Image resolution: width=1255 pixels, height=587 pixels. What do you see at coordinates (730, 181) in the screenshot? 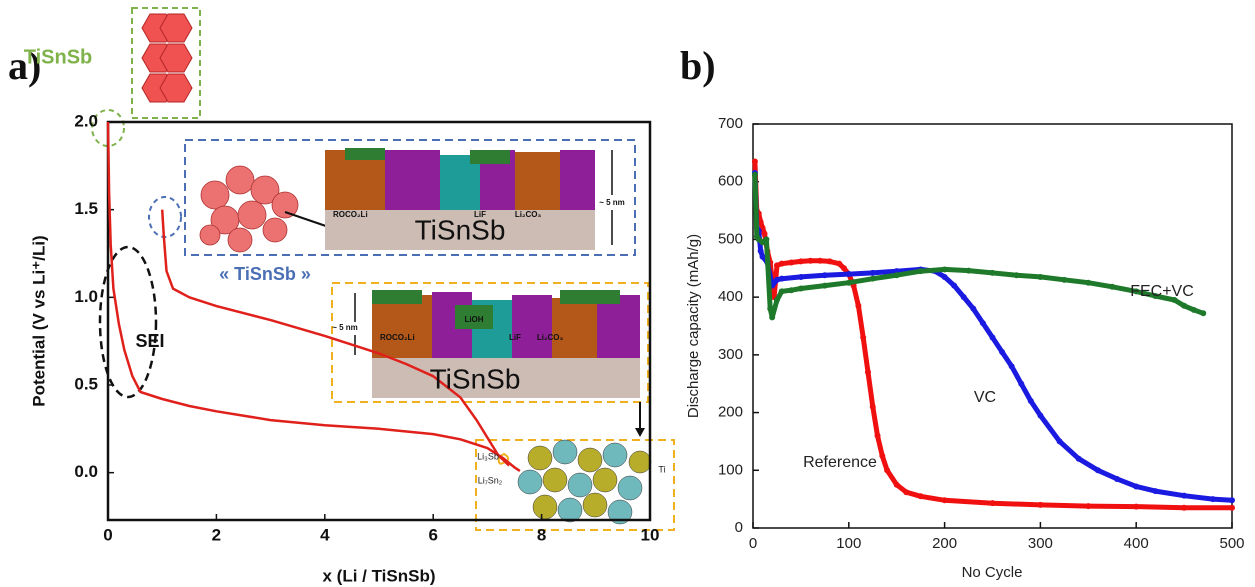
I see `y-tick-label: 600` at bounding box center [730, 181].